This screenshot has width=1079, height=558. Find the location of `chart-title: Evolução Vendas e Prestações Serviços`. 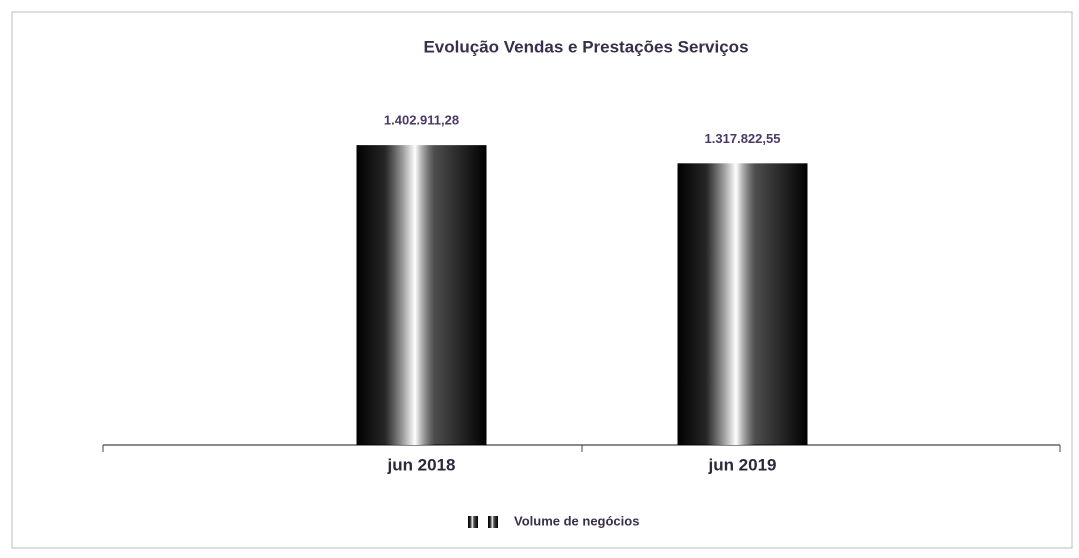

chart-title: Evolução Vendas e Prestações Serviços is located at coordinates (585, 46).